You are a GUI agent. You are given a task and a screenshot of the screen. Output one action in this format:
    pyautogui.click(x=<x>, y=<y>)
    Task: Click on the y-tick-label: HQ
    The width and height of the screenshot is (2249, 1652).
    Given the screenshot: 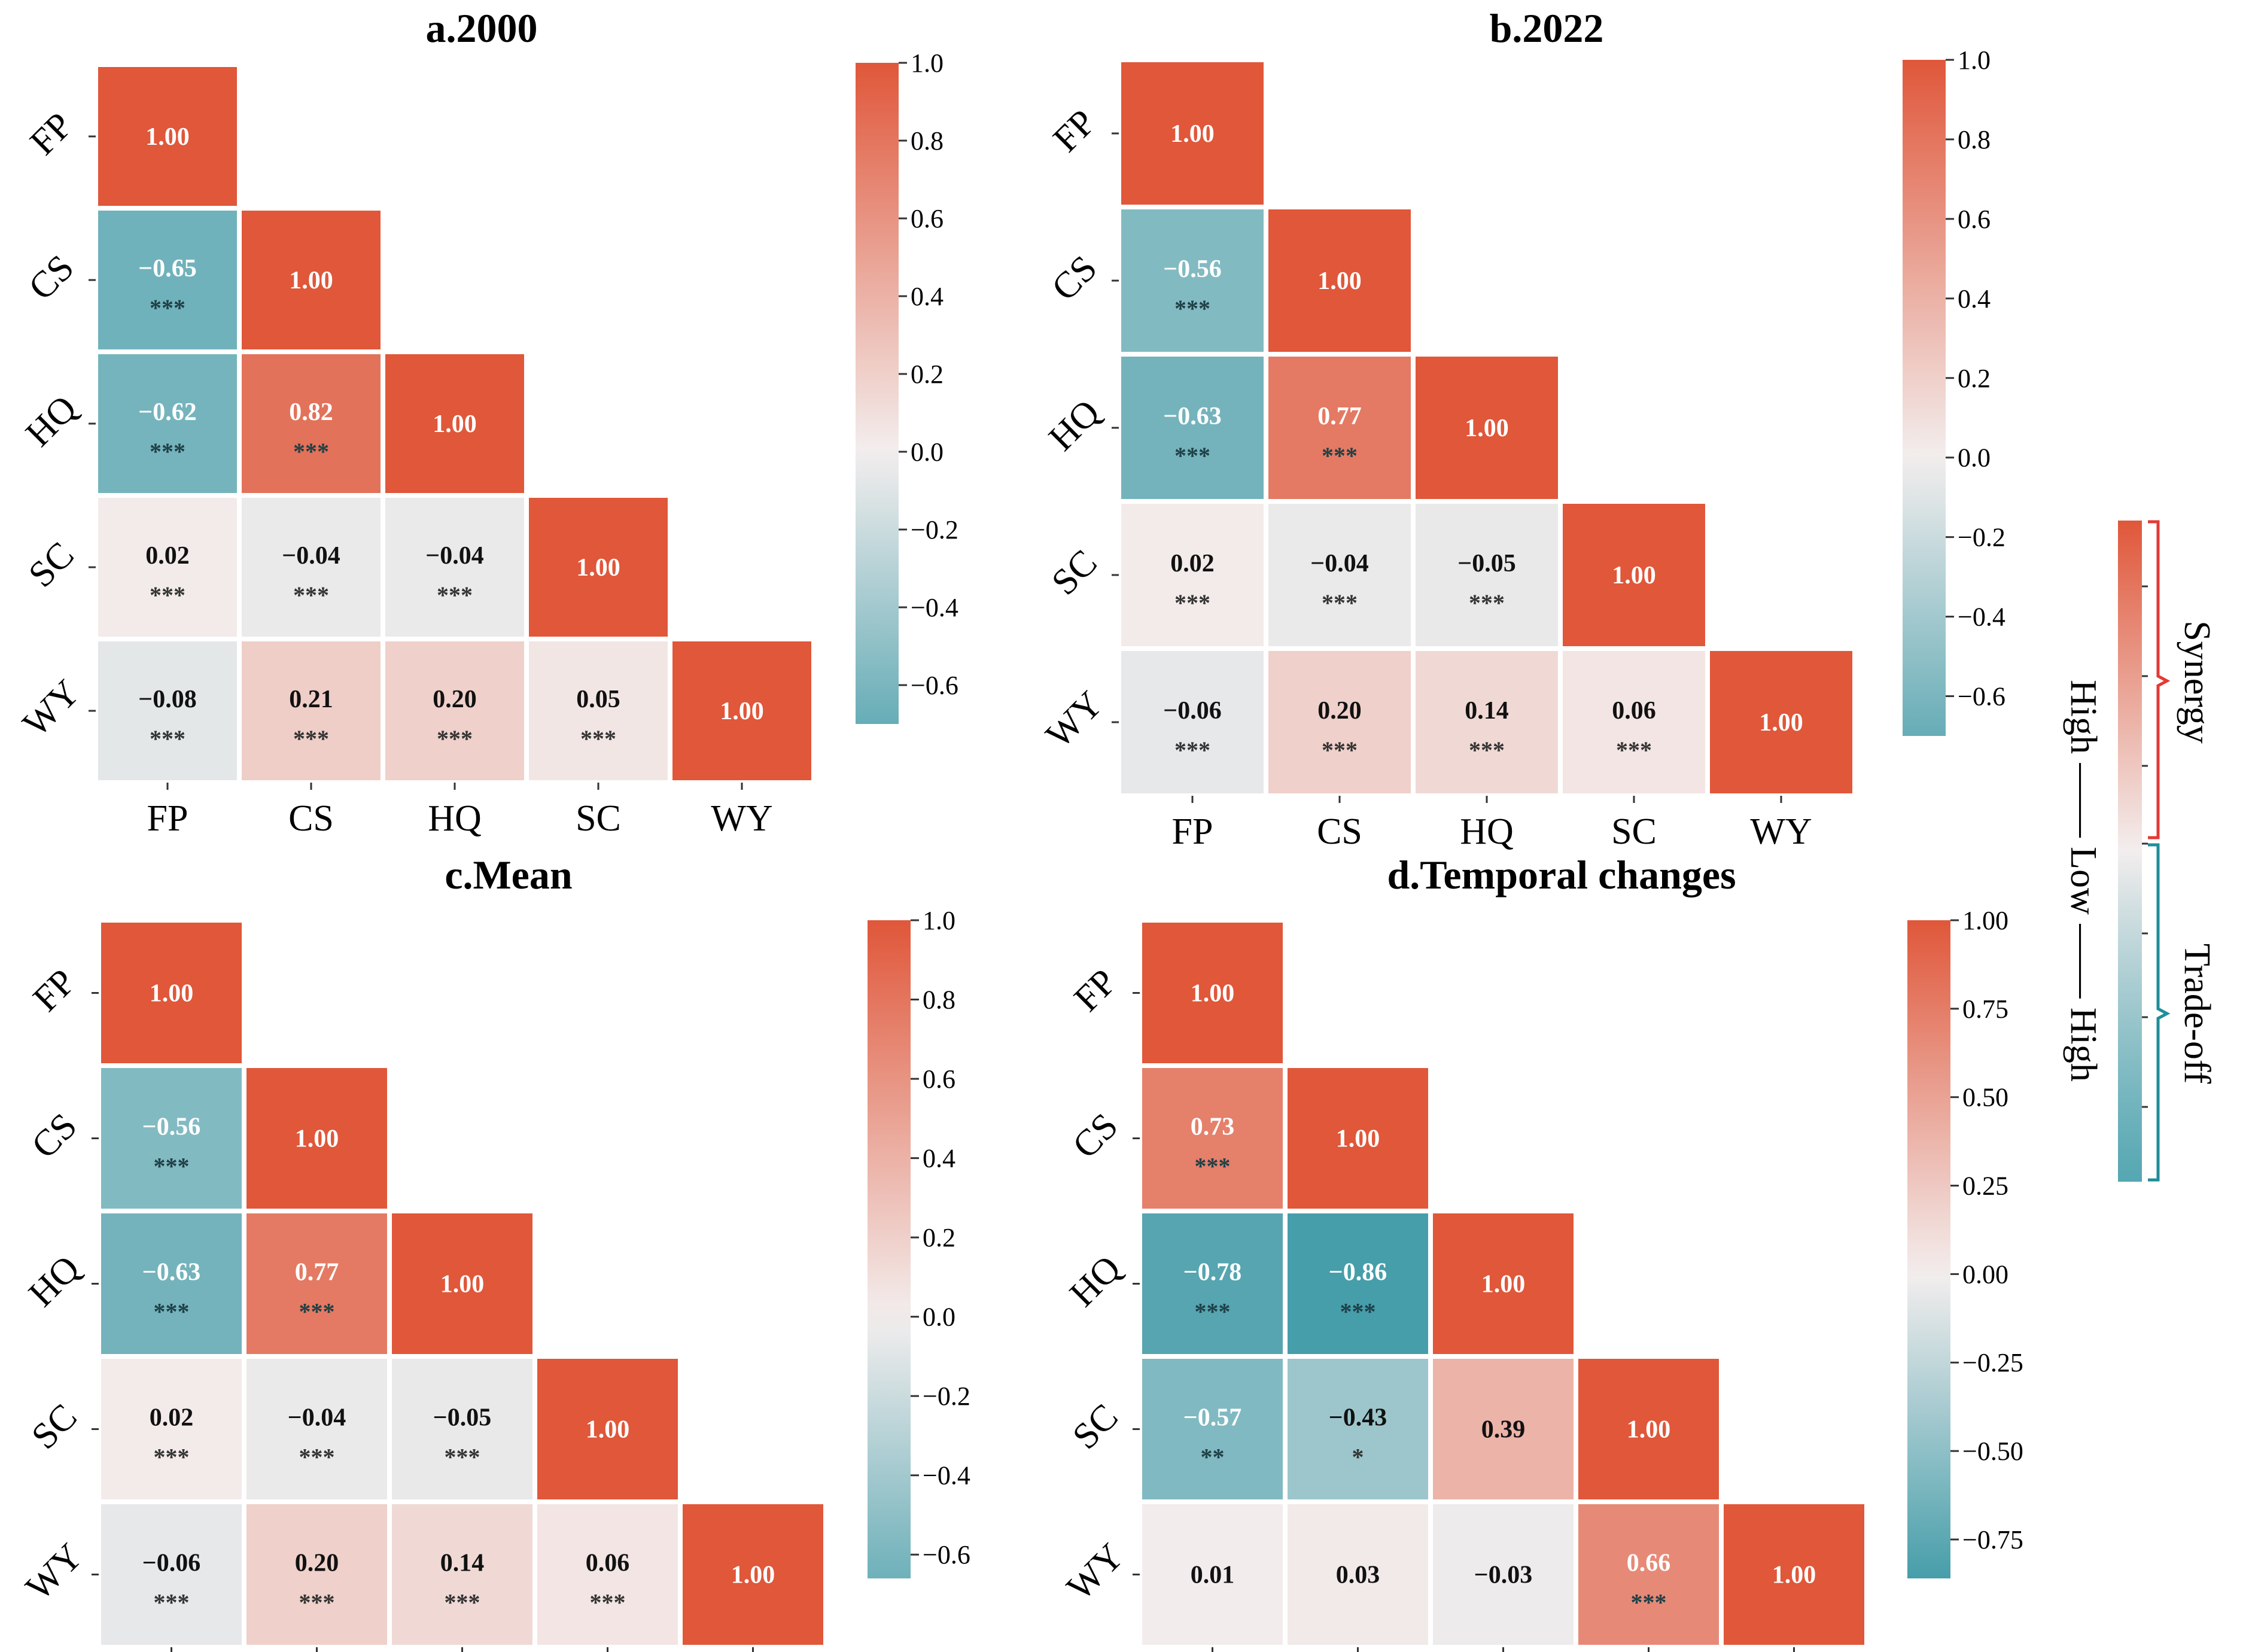 What is the action you would take?
    pyautogui.click(x=51, y=421)
    